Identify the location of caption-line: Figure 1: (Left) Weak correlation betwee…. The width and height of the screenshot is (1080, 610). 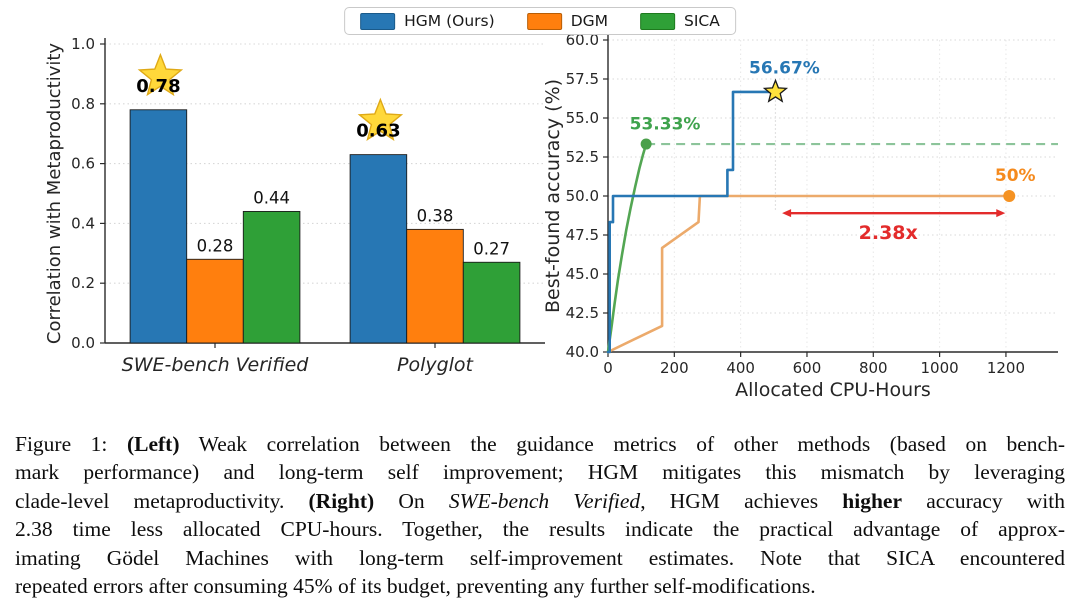
(540, 444).